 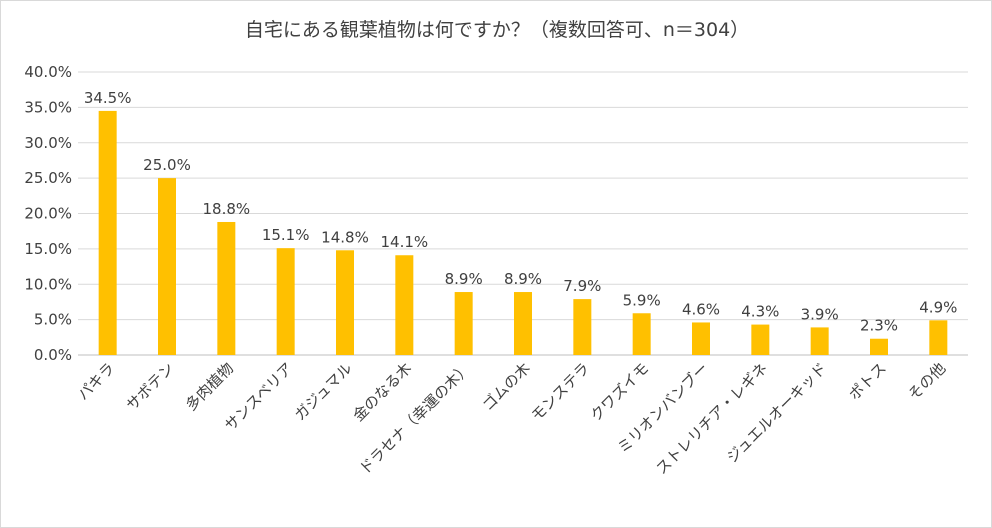 What do you see at coordinates (776, 412) in the screenshot?
I see `category-label: ジュエルオーキッド` at bounding box center [776, 412].